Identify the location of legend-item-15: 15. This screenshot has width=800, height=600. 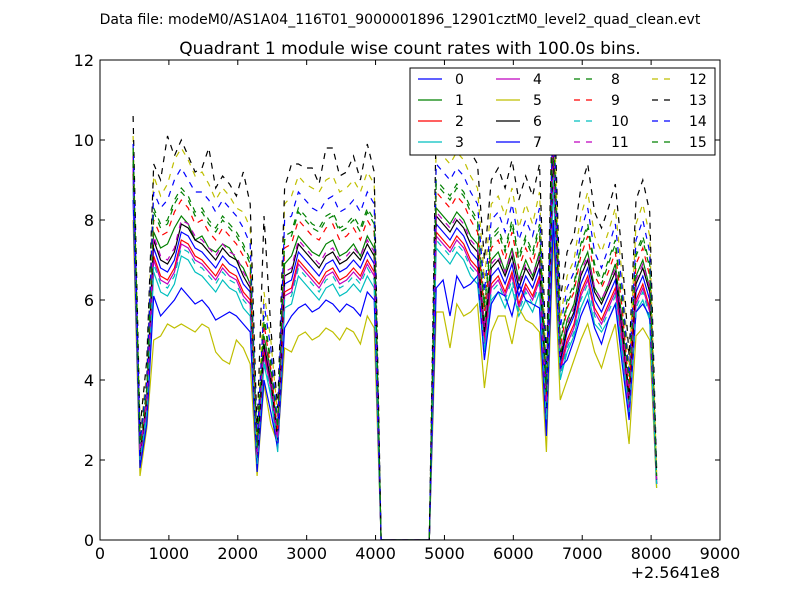
(679, 143).